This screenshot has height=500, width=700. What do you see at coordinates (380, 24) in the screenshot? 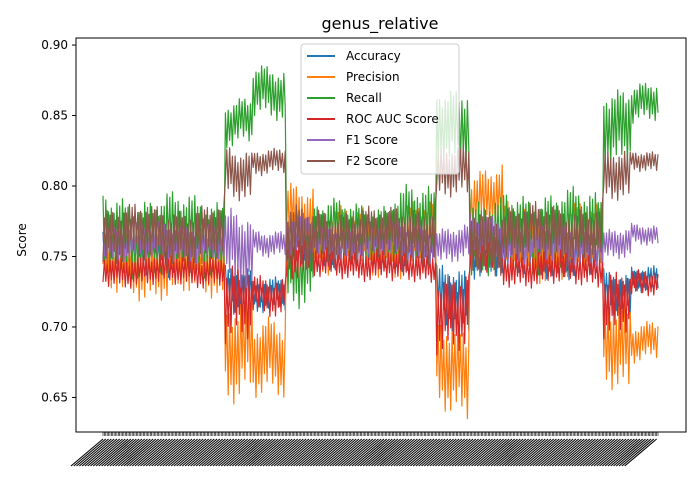
I see `chart-title: genus_relative` at bounding box center [380, 24].